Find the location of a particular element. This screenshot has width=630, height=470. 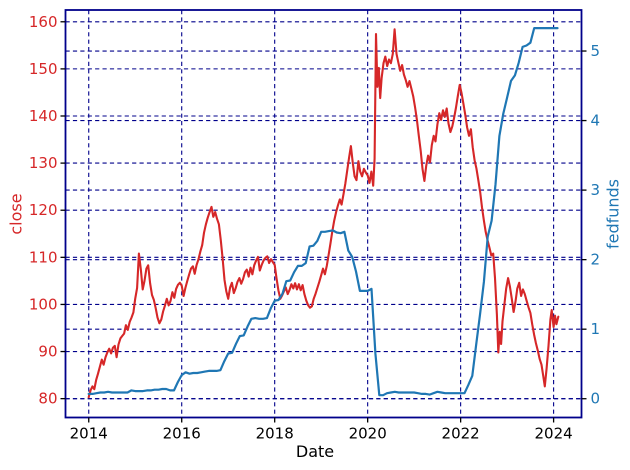

x-tick-label: 2020 is located at coordinates (368, 434).